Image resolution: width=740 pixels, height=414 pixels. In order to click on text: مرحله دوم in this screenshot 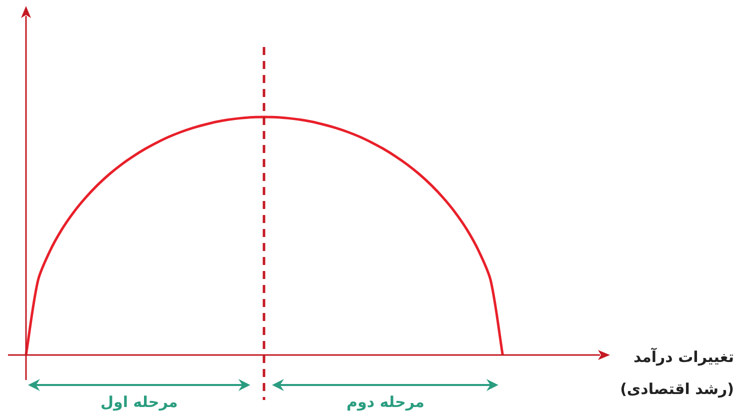, I will do `click(386, 402)`.